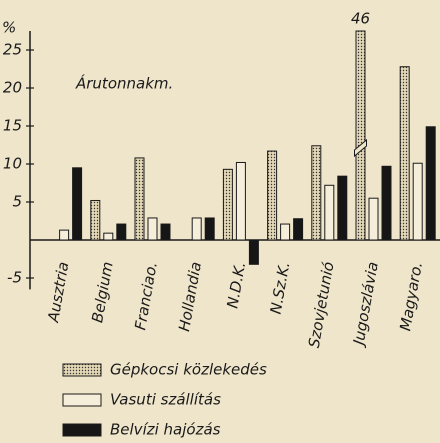 Image resolution: width=440 pixels, height=443 pixels. Describe the element at coordinates (411, 296) in the screenshot. I see `x-tick-label: Magyaro.` at that location.